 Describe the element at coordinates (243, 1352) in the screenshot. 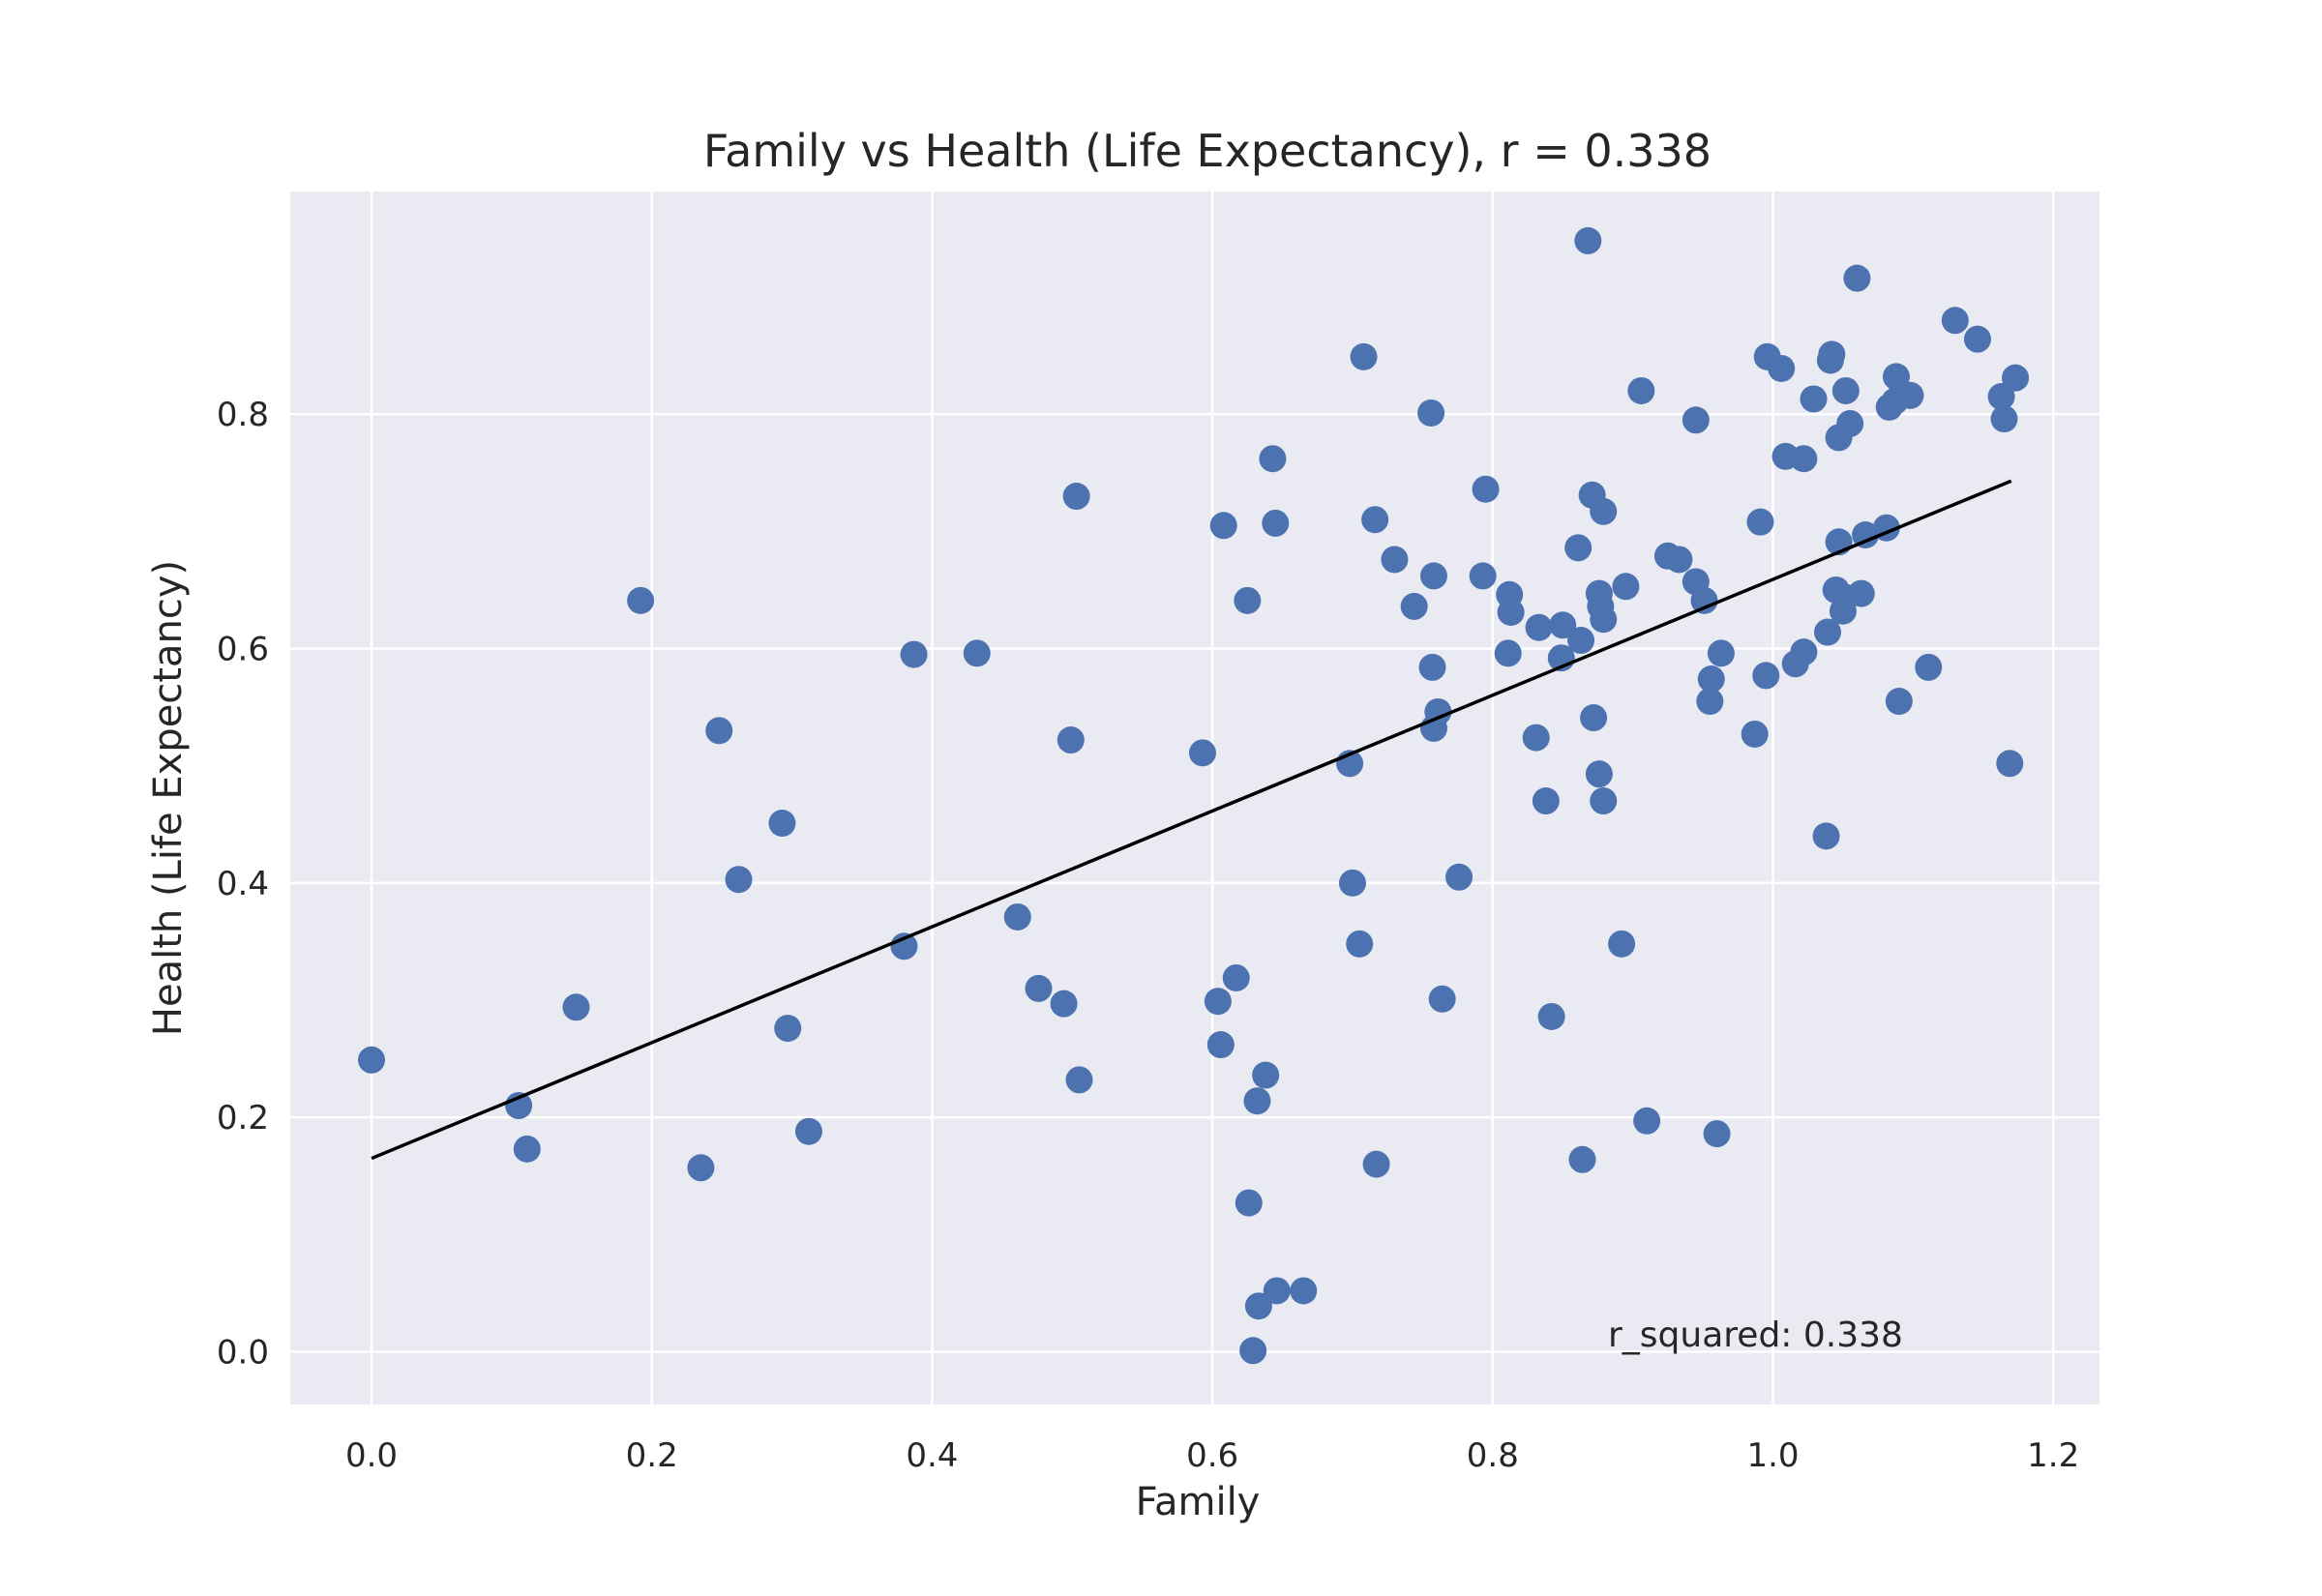

I see `y-tick-label: 0.0` at that location.